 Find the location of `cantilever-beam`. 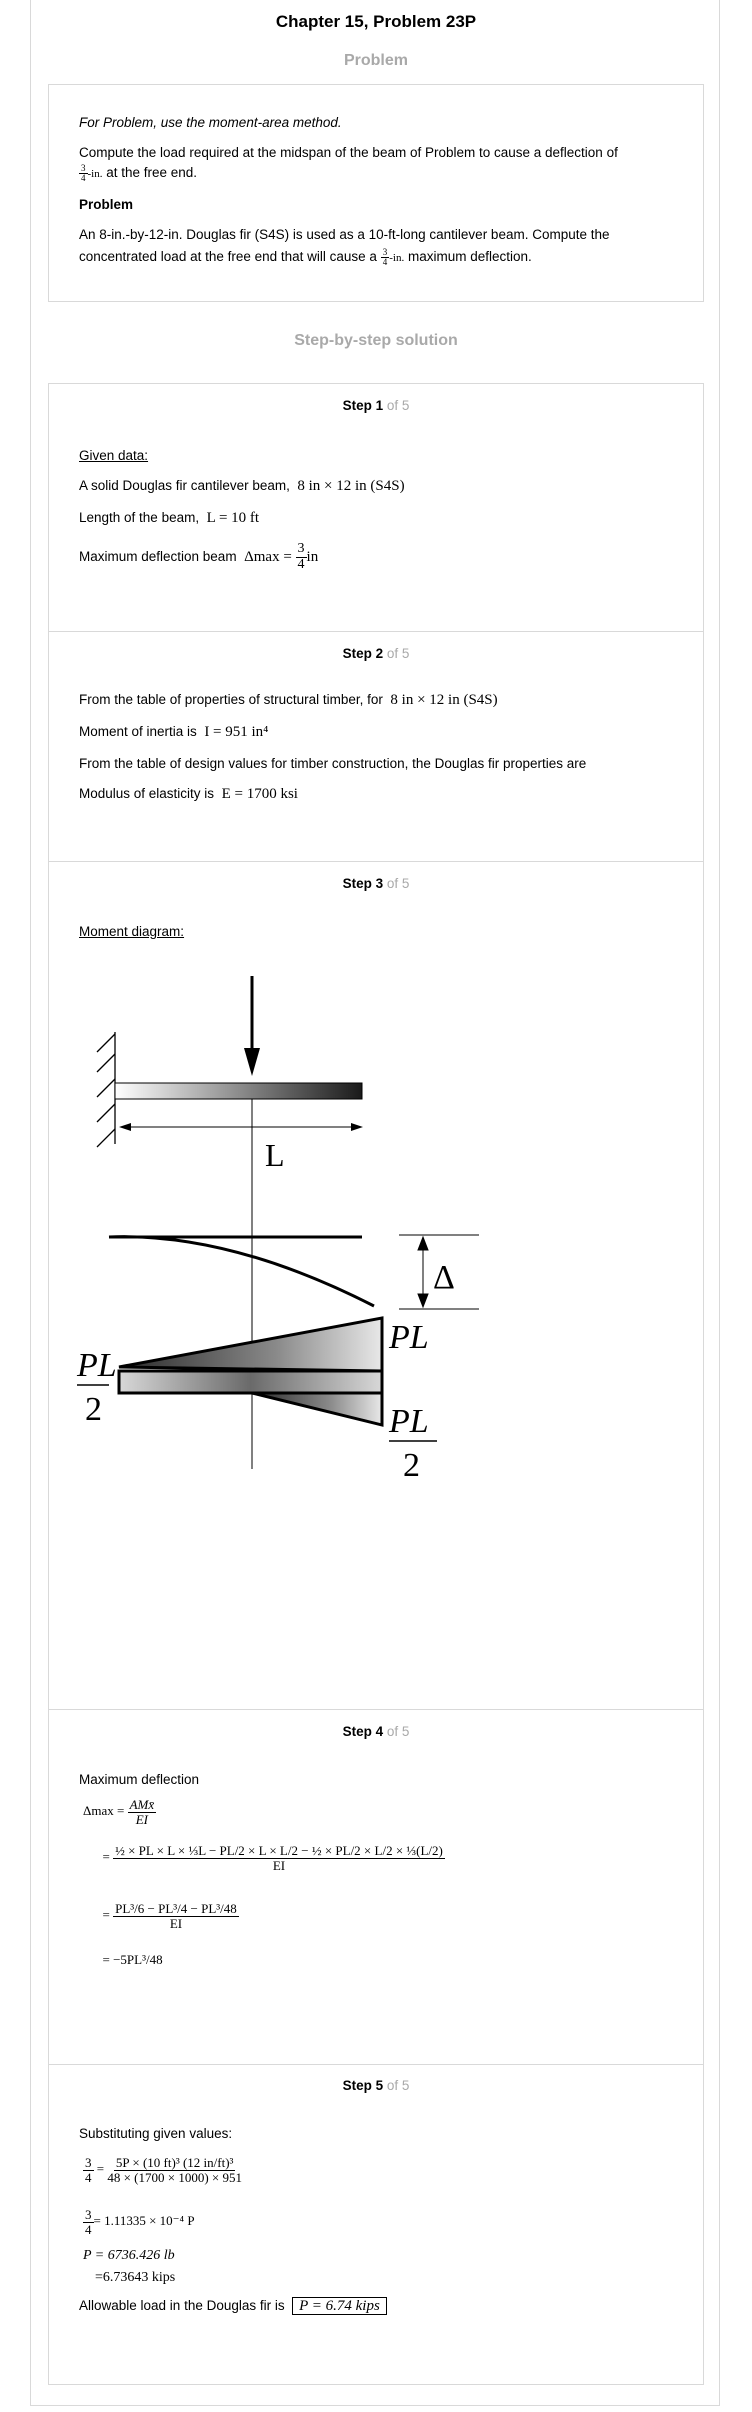

cantilever-beam is located at coordinates (238, 1091).